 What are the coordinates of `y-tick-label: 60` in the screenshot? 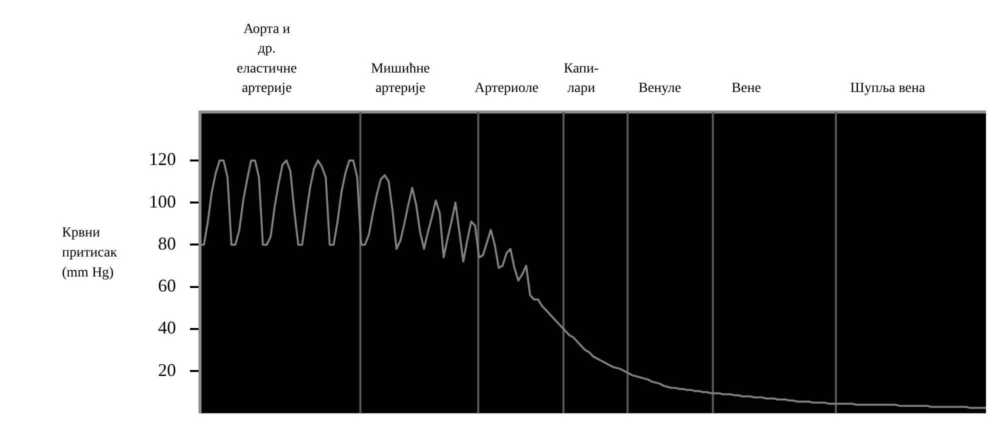 It's located at (167, 286).